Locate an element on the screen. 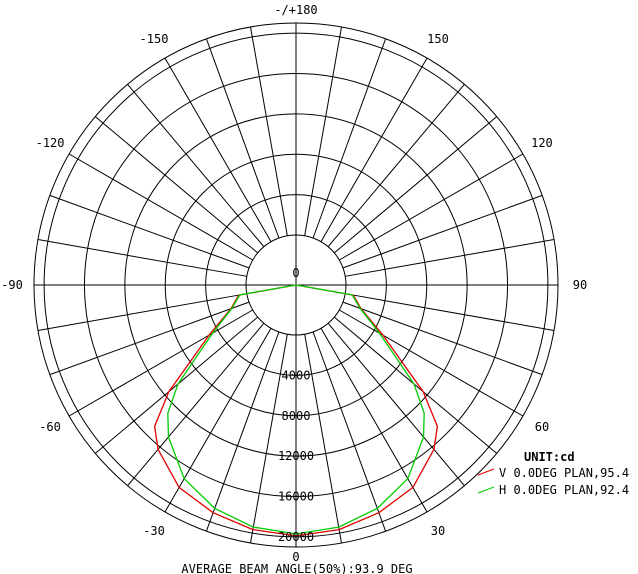 This screenshot has width=638, height=574. angle-label-5: -90 is located at coordinates (12, 285).